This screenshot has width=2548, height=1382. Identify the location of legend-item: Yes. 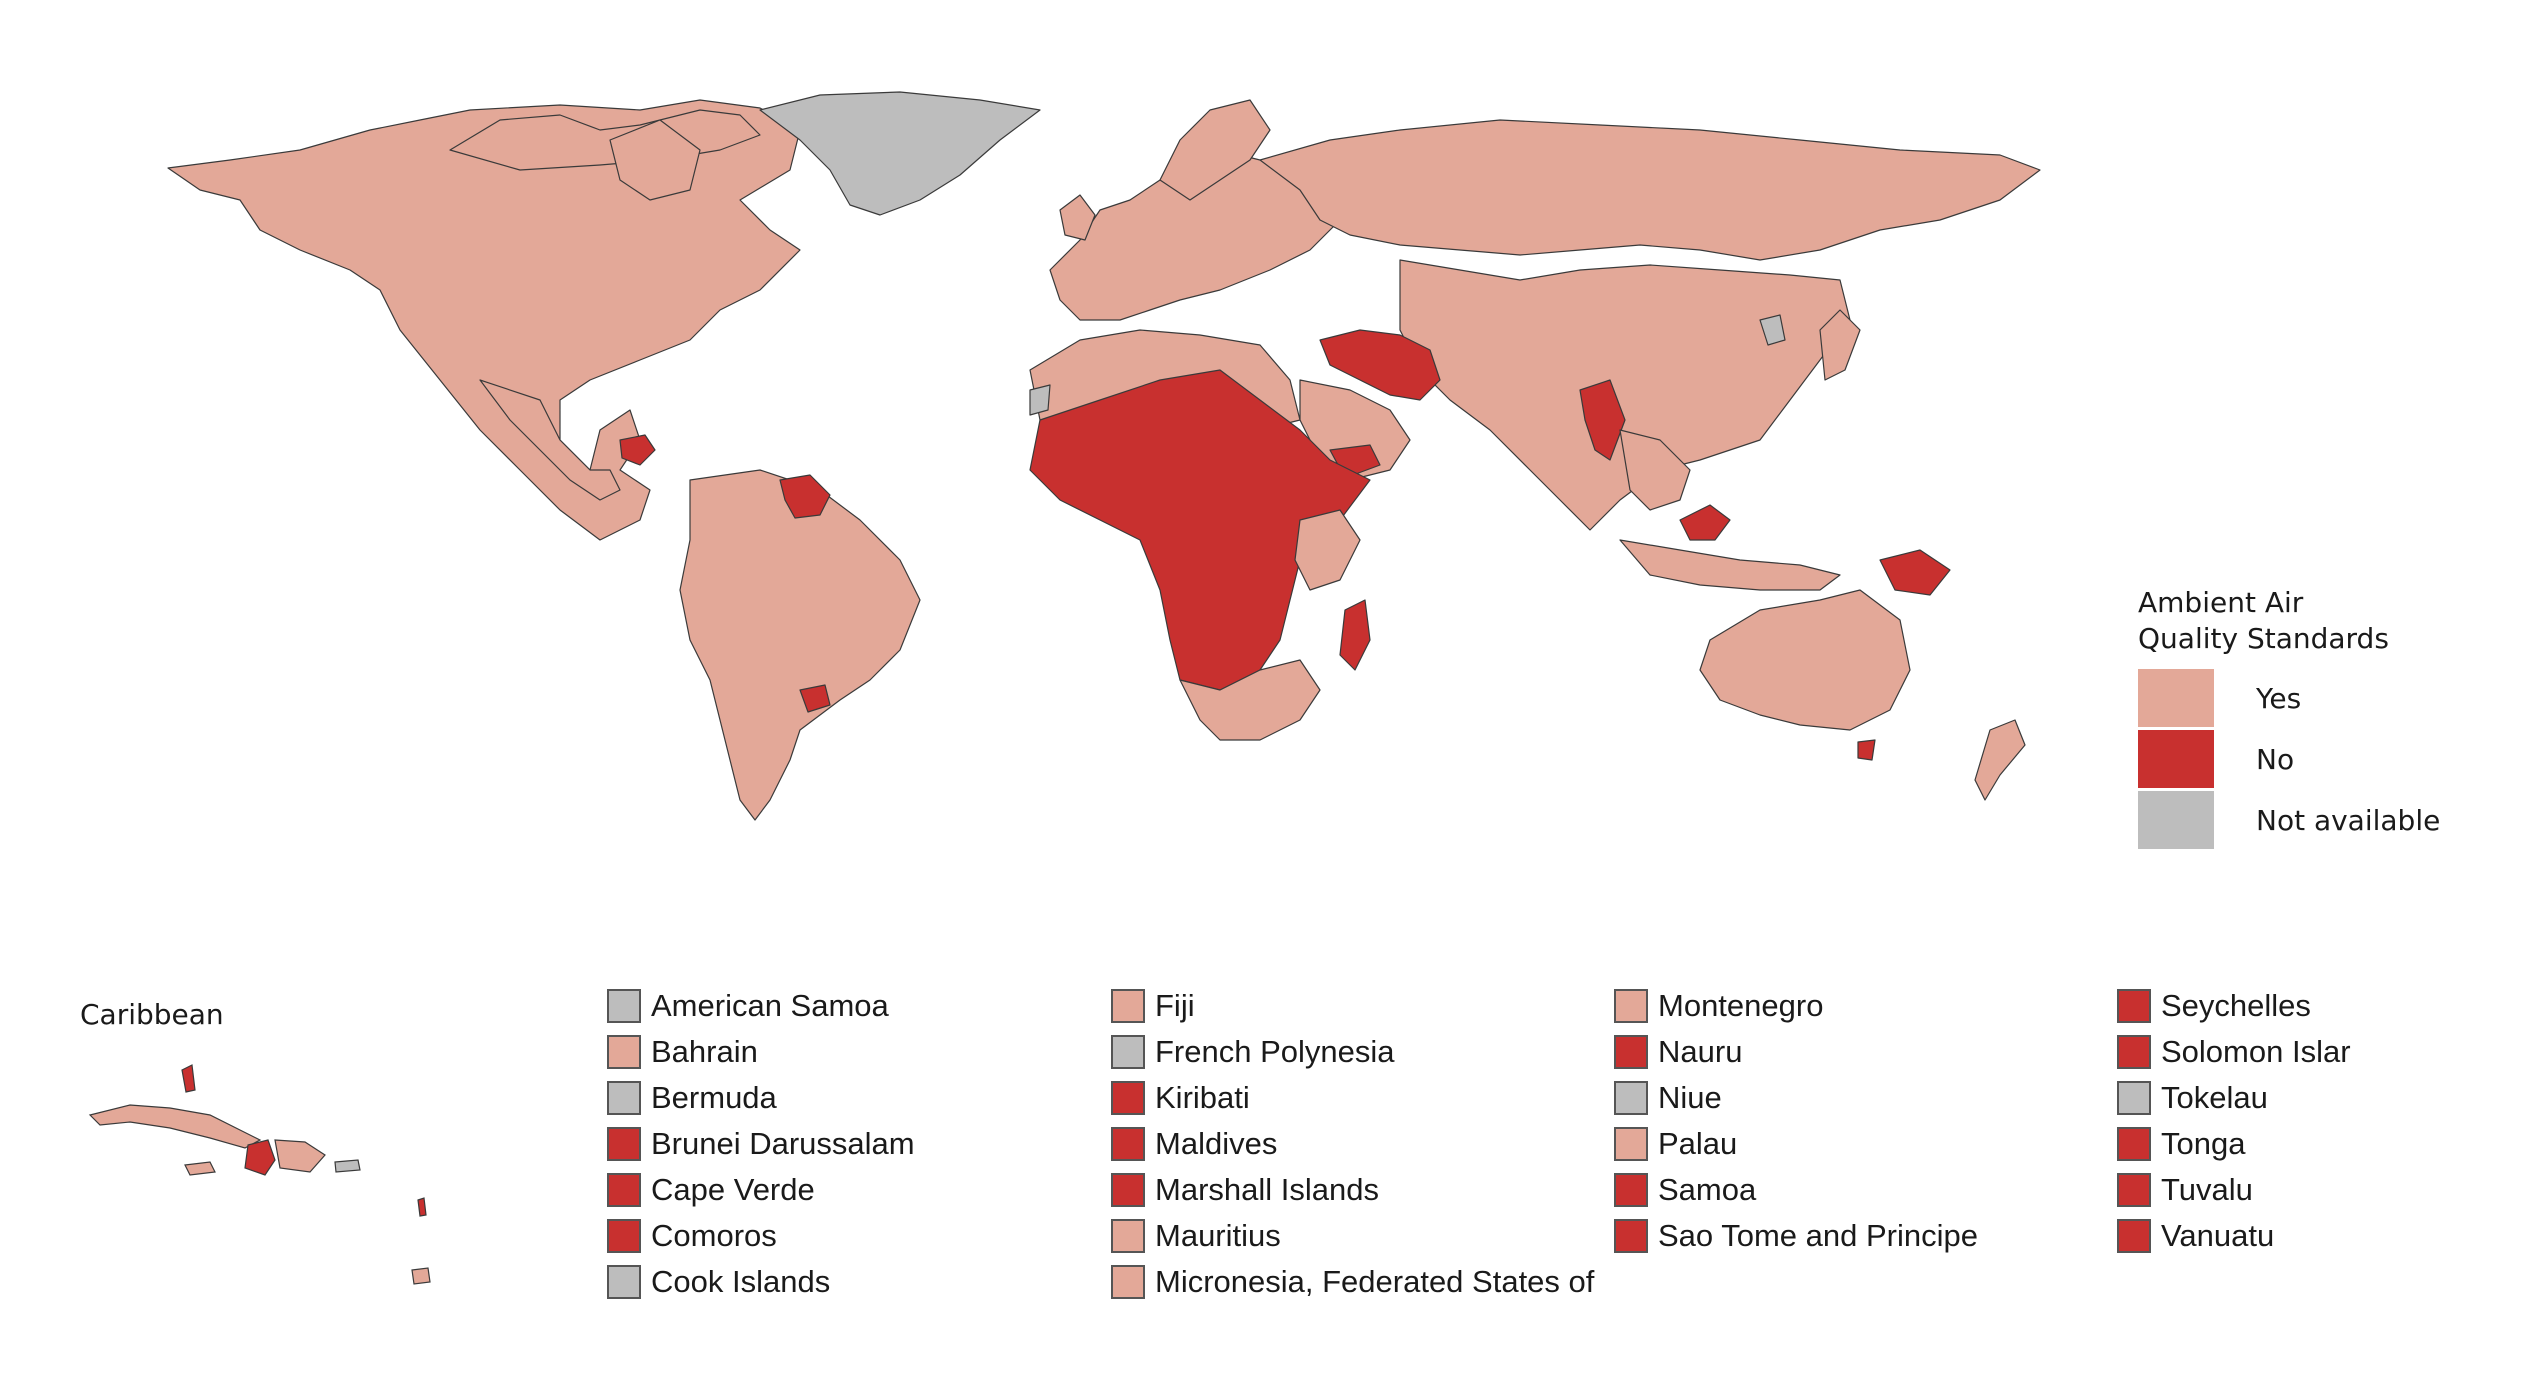
(2298, 698).